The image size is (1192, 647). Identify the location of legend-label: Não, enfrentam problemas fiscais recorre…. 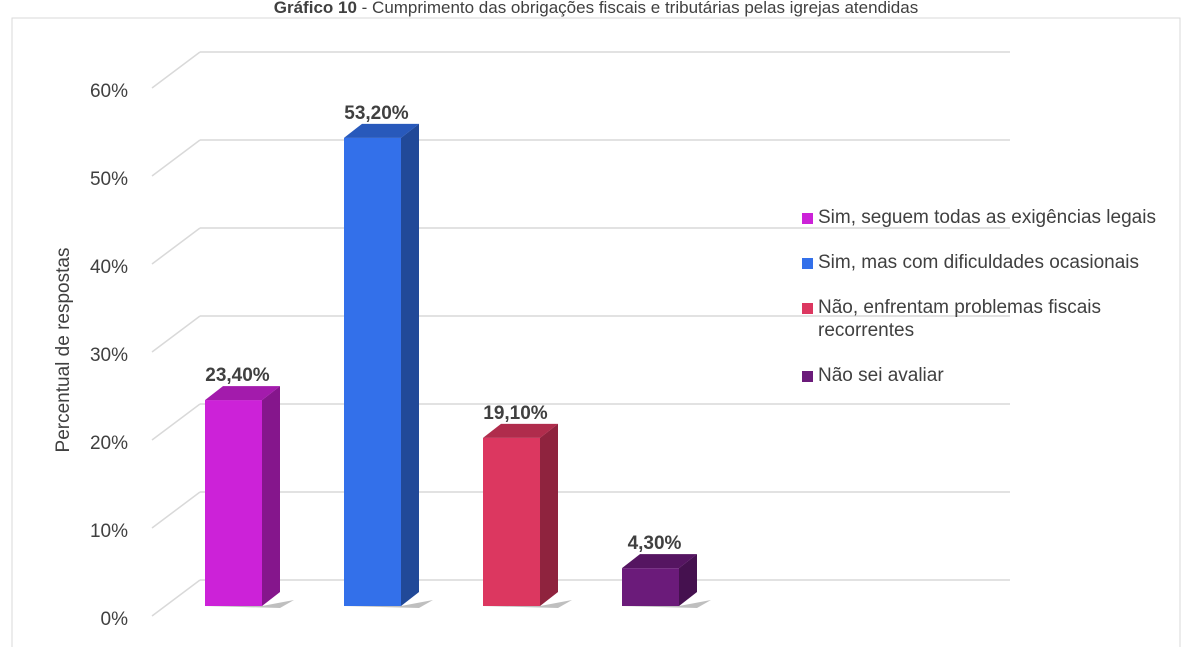
(960, 319).